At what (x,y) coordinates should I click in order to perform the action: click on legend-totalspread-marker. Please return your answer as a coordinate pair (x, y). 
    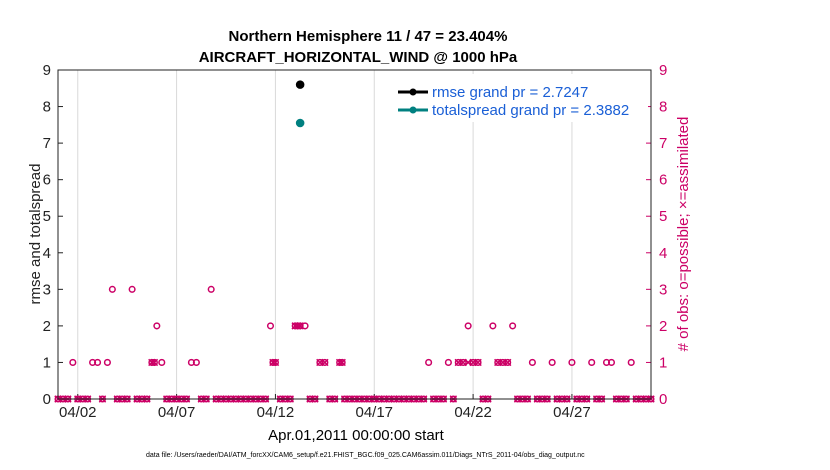
    Looking at the image, I should click on (413, 110).